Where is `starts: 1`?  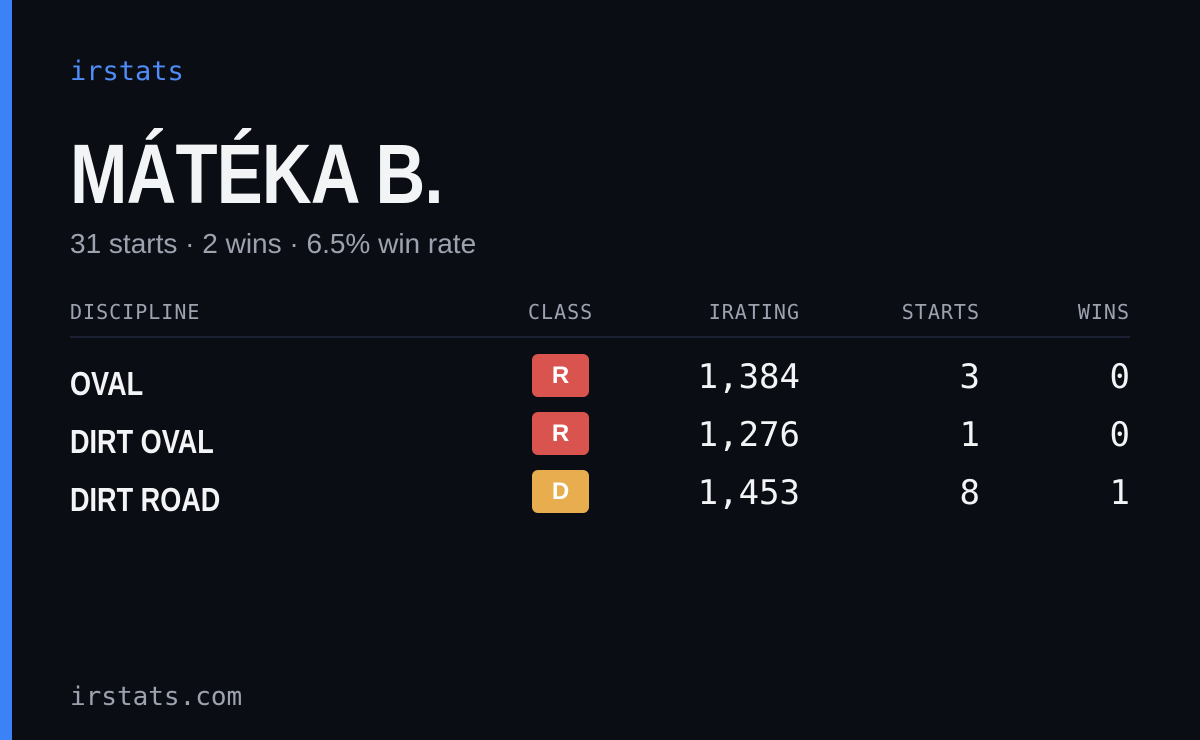
starts: 1 is located at coordinates (969, 435).